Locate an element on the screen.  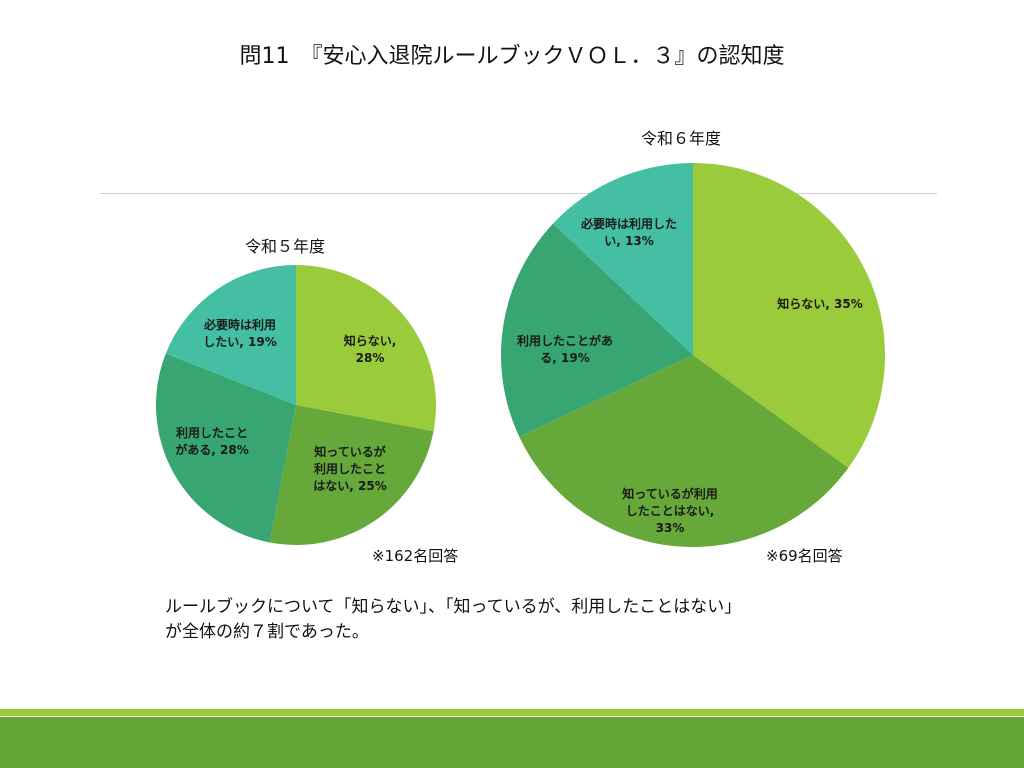
label-r5-3: 必要時は利用 したい, 19% is located at coordinates (240, 334).